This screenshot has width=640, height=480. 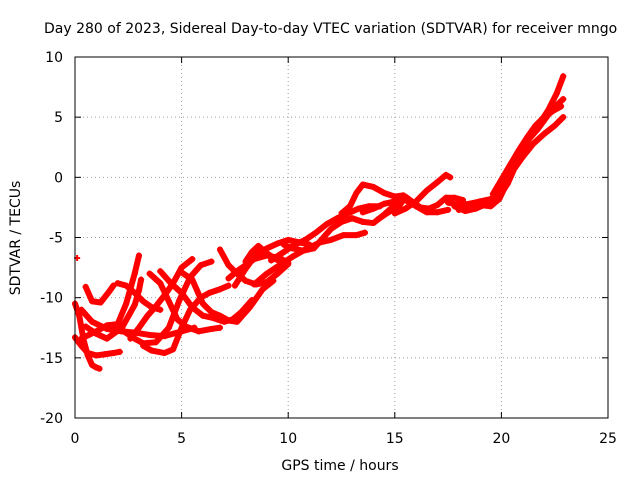 What do you see at coordinates (75, 439) in the screenshot?
I see `x-tick-label: 0` at bounding box center [75, 439].